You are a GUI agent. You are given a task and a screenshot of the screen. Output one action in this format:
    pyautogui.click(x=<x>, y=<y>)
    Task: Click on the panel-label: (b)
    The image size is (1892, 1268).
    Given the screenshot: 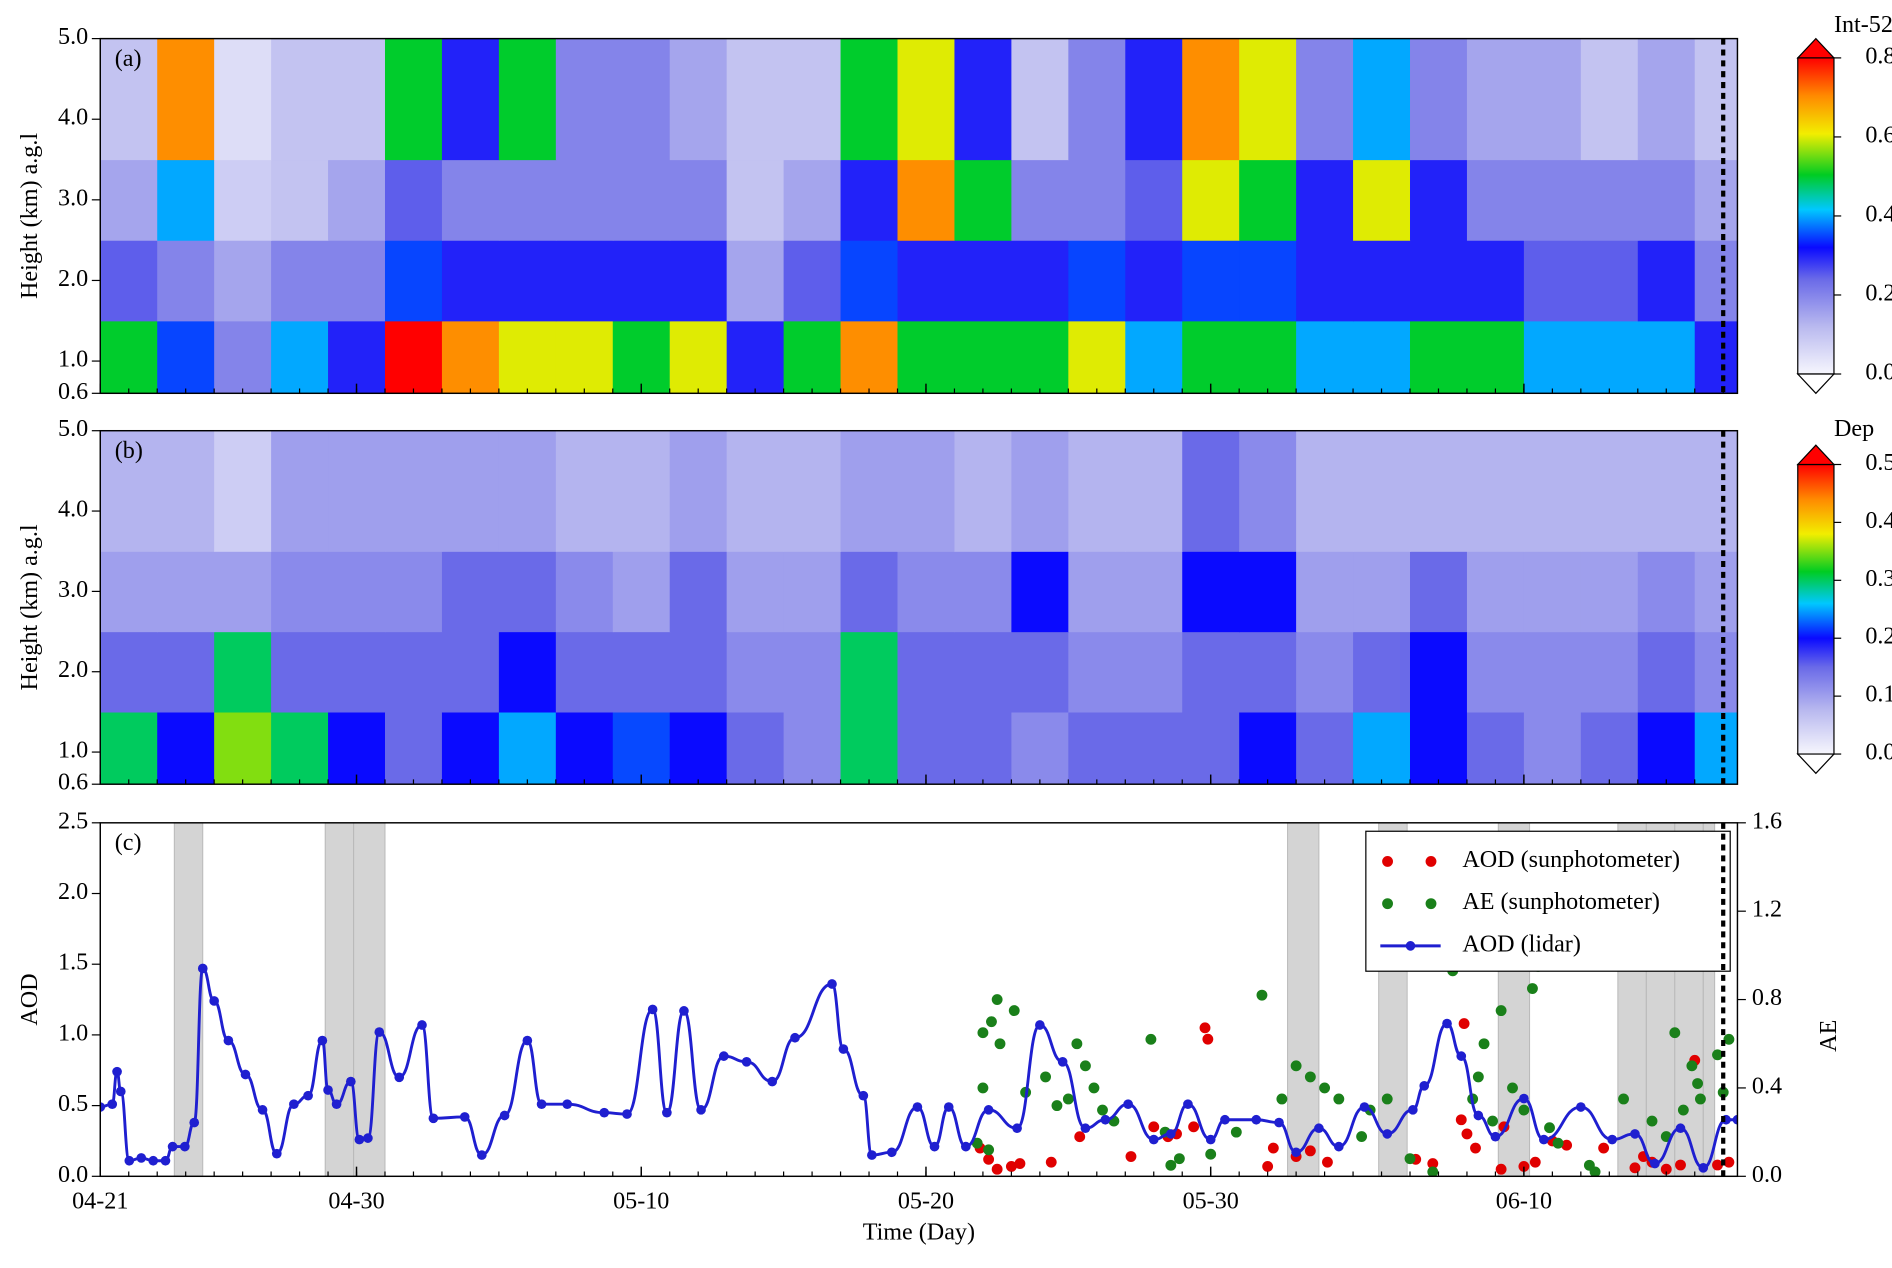 What is the action you would take?
    pyautogui.click(x=129, y=451)
    